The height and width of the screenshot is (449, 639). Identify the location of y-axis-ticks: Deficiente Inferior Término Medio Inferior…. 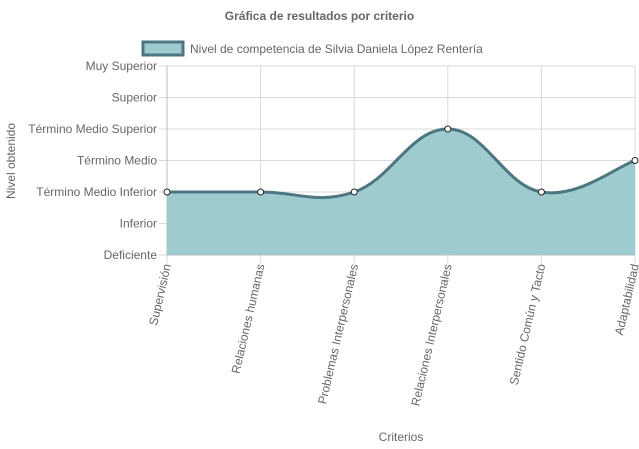
(92, 160).